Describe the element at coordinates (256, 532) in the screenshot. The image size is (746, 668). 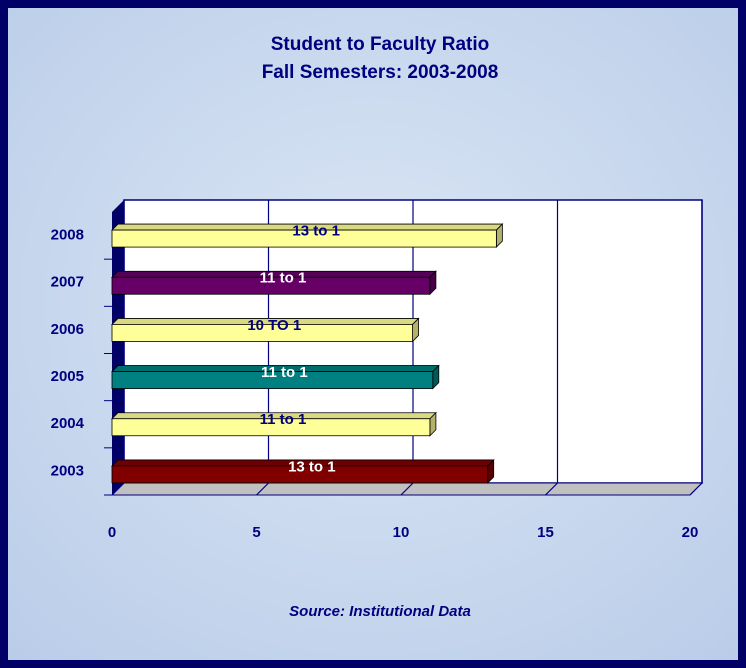
I see `x-tick-label: 5` at that location.